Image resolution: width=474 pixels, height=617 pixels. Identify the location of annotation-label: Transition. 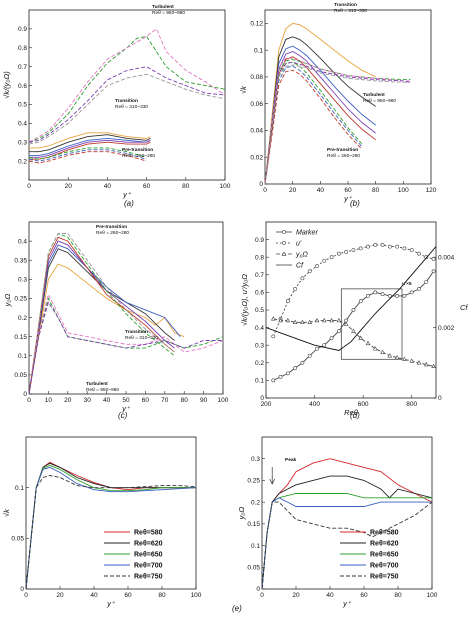
(345, 5).